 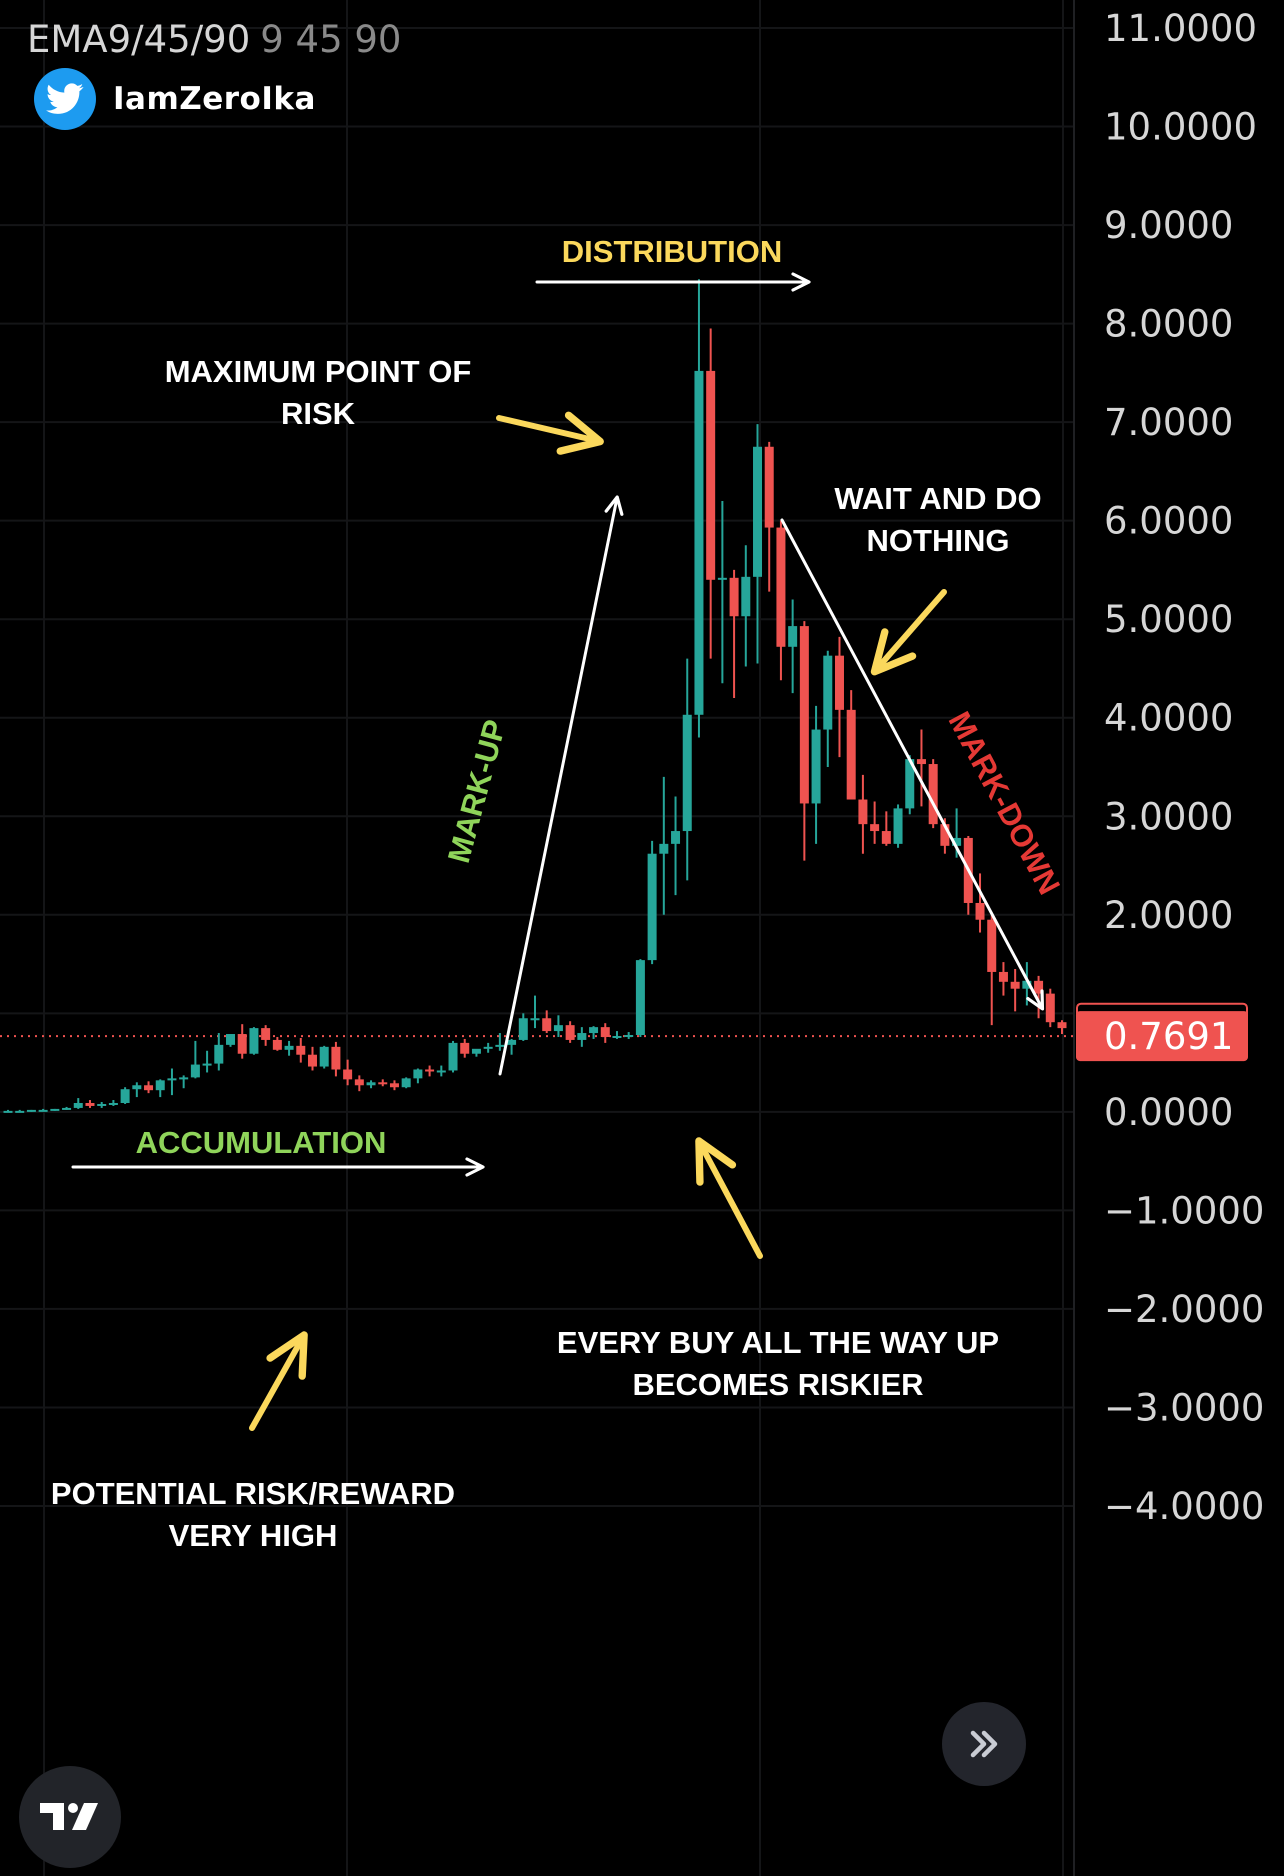 I want to click on y-tick-label: −4.0000, so click(x=1184, y=1506).